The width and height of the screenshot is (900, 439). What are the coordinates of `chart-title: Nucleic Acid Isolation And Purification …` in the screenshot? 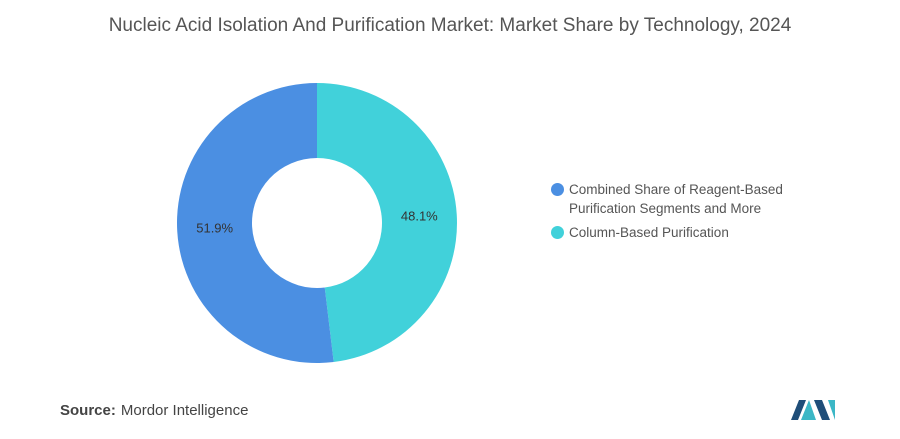 It's located at (450, 25).